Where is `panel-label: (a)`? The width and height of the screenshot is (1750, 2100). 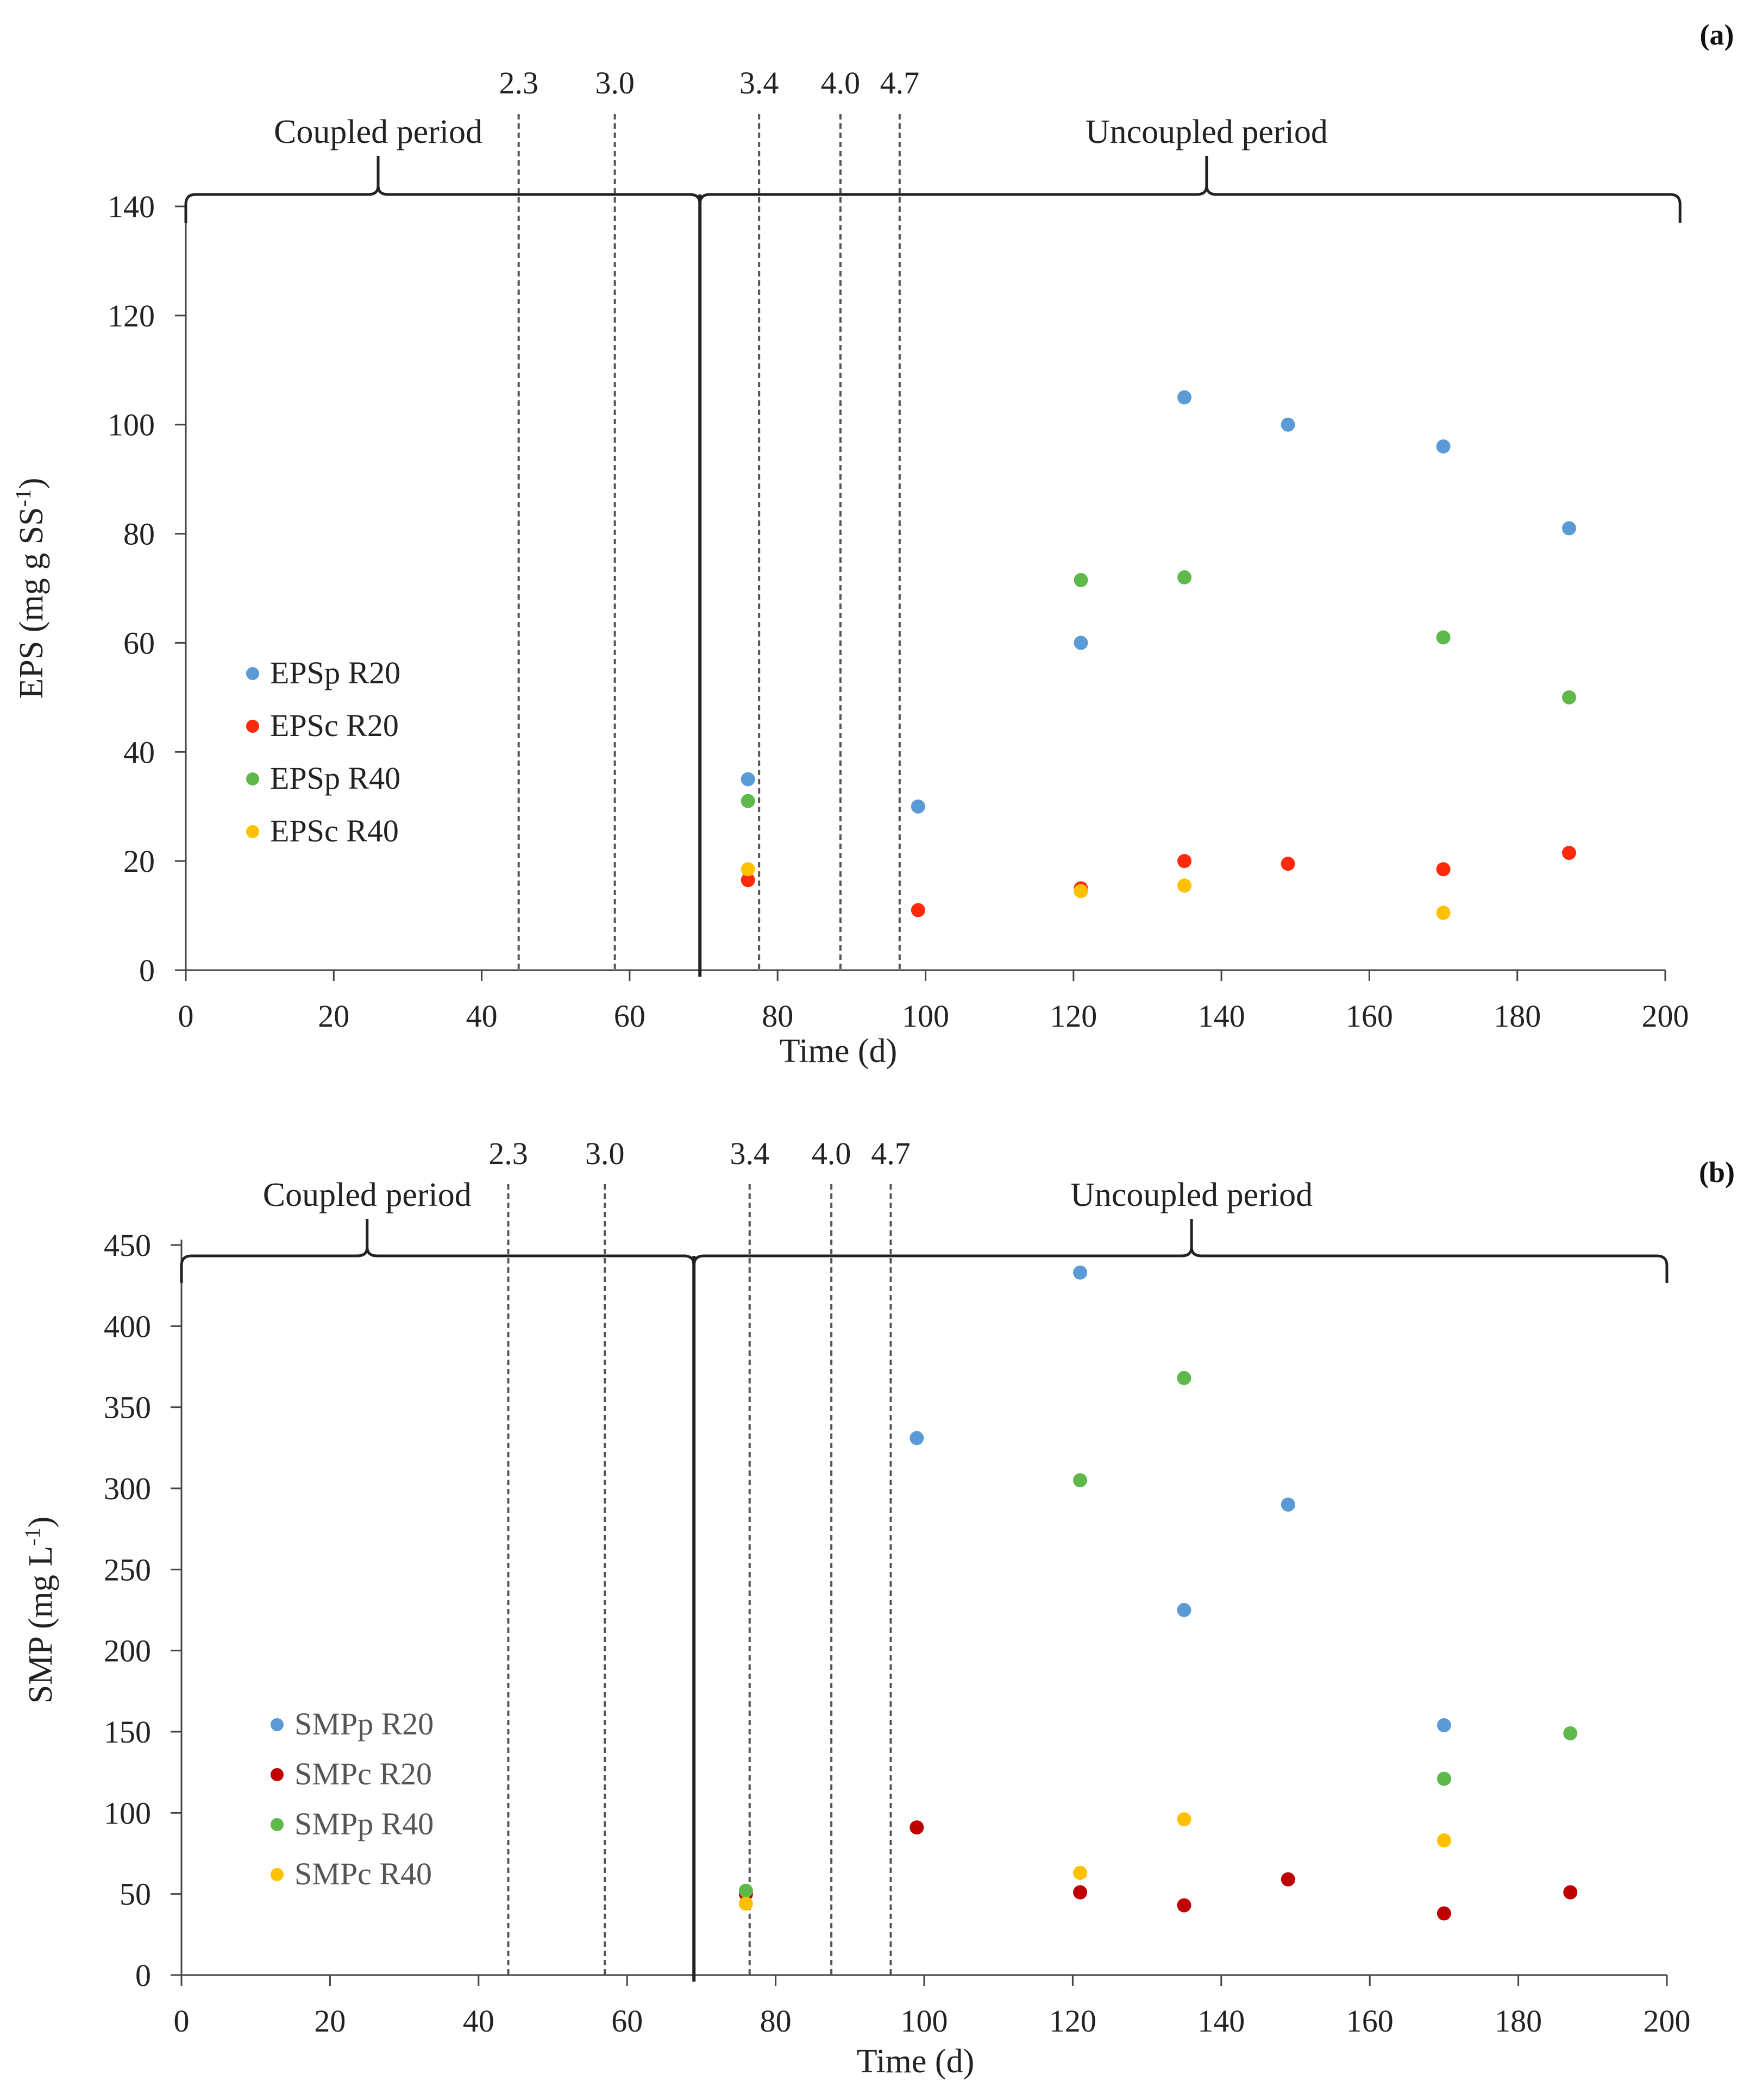
panel-label: (a) is located at coordinates (1717, 34).